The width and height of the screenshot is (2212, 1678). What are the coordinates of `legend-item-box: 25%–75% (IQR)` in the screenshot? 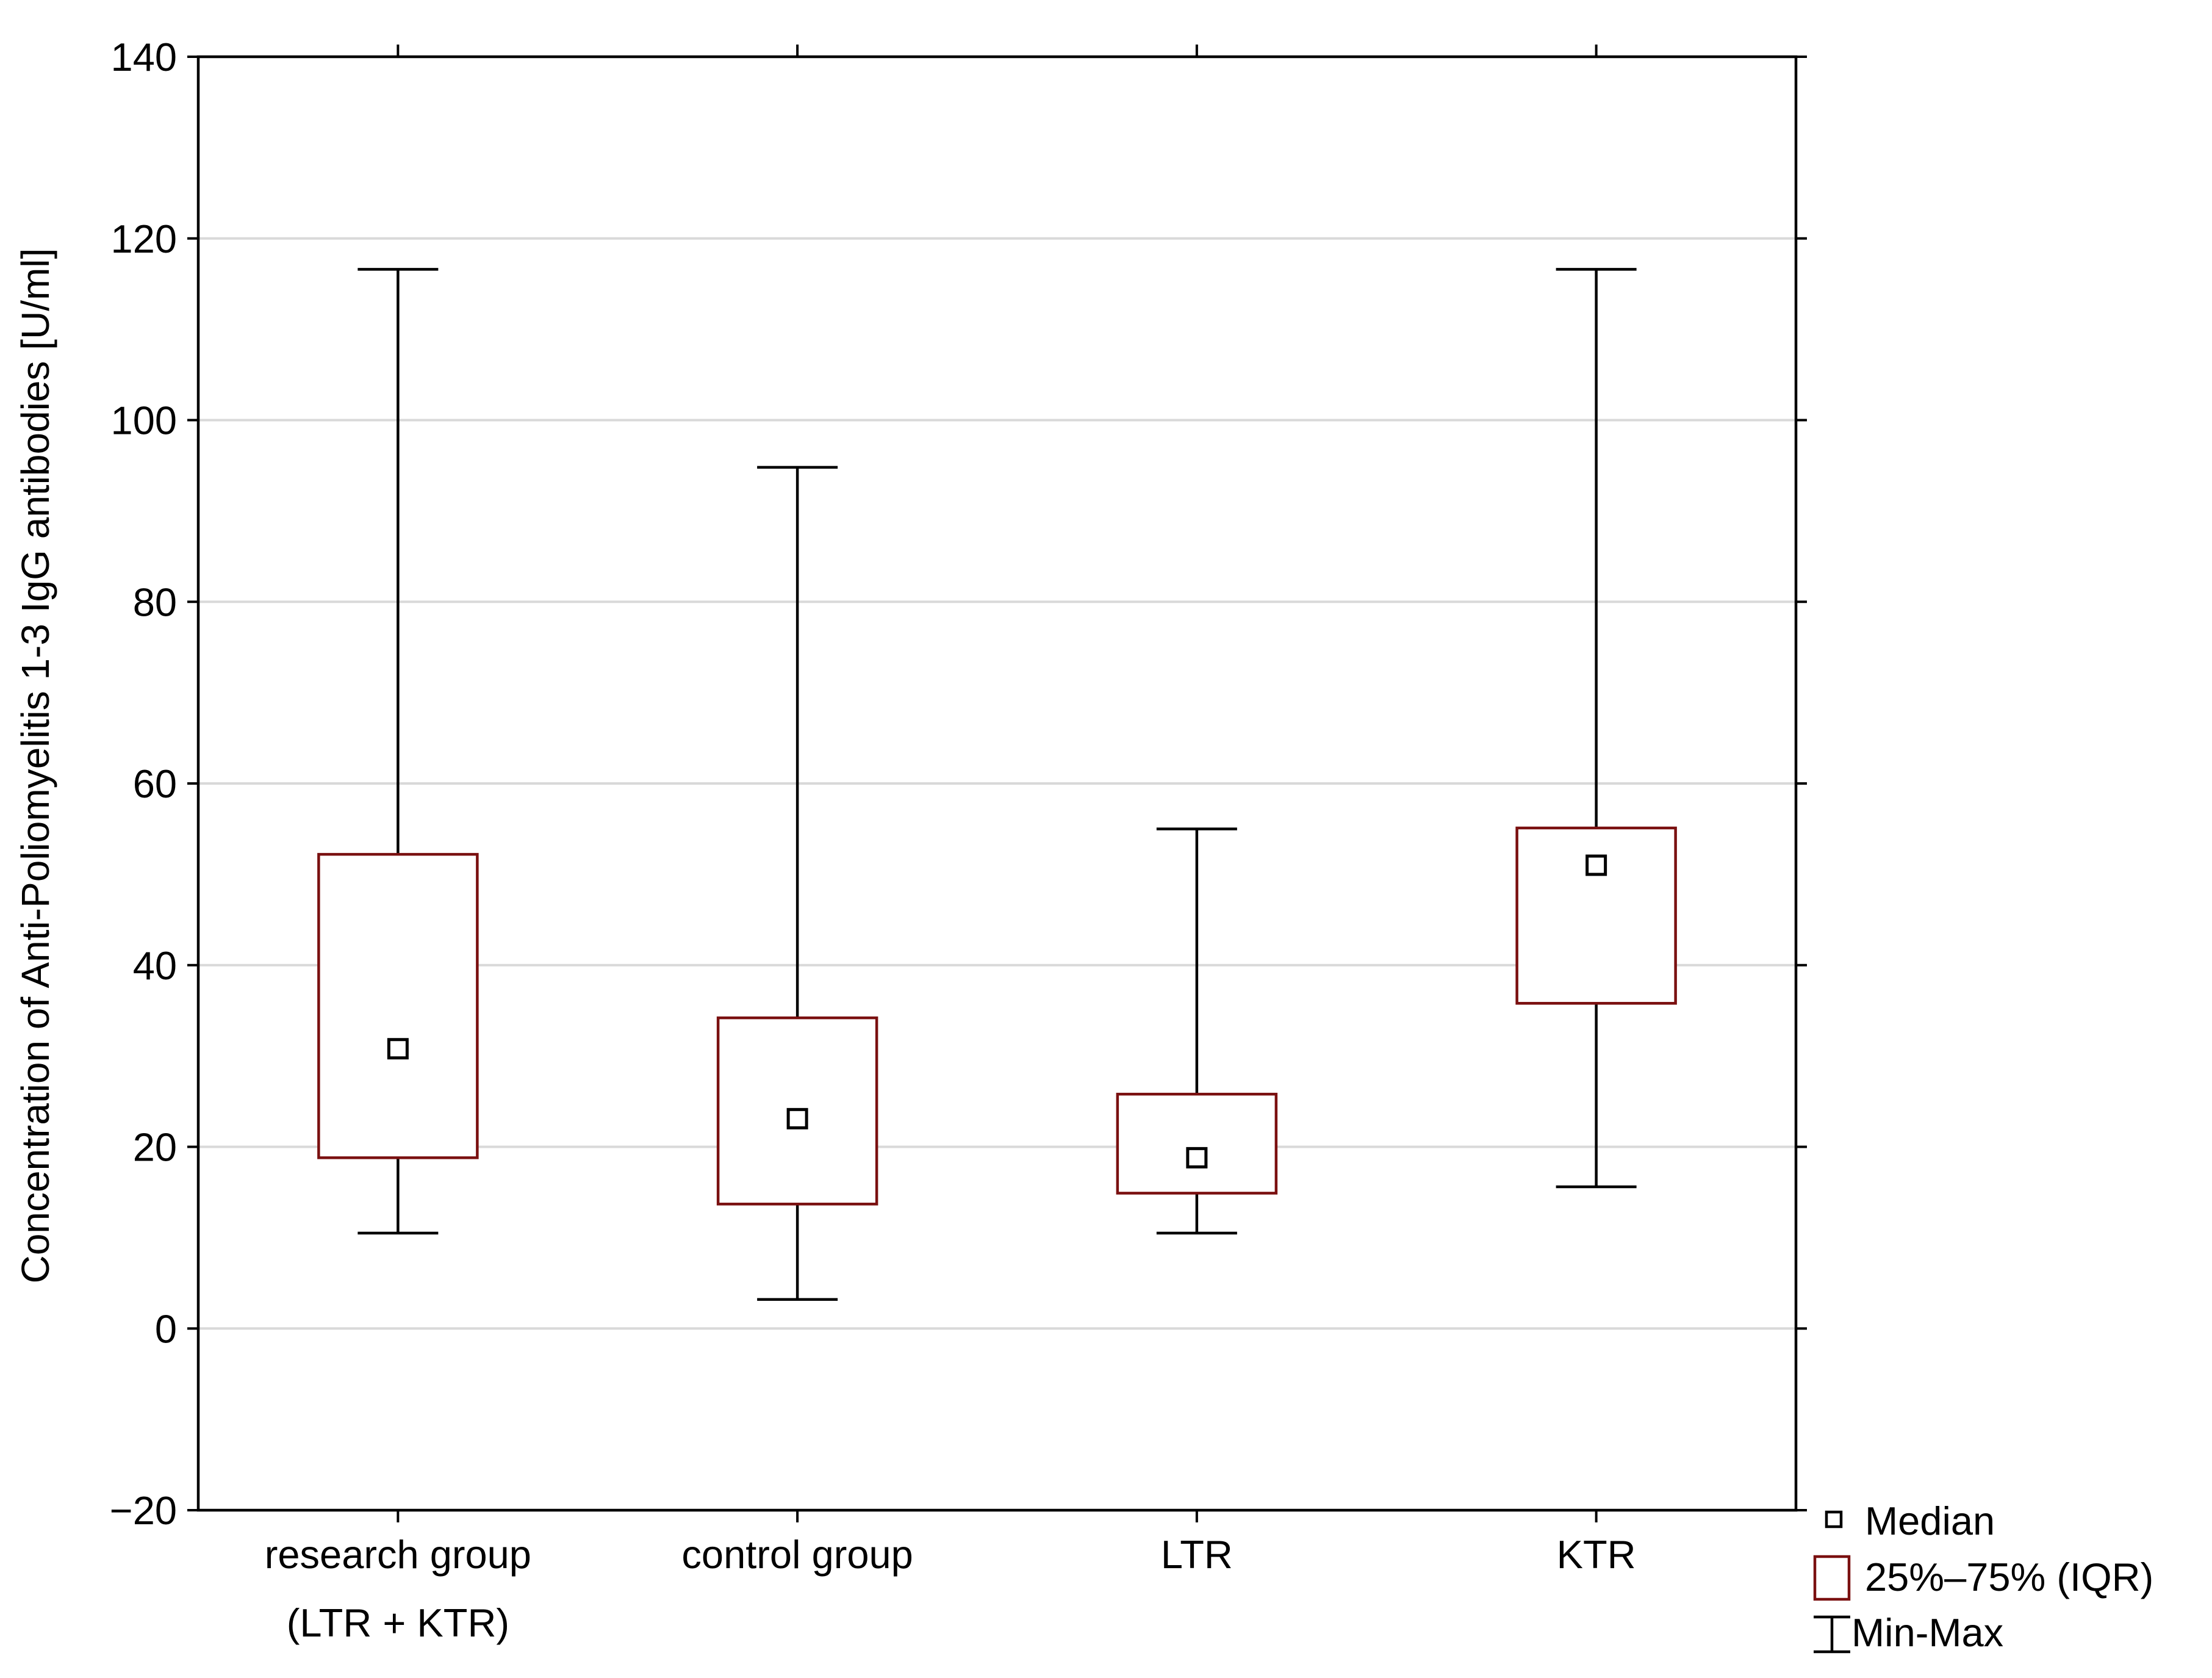 It's located at (1983, 1578).